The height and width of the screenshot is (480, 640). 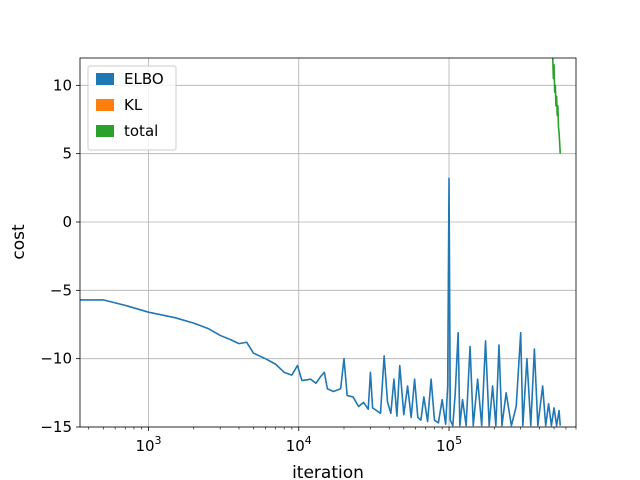 I want to click on y-axis-label: cost, so click(x=19, y=242).